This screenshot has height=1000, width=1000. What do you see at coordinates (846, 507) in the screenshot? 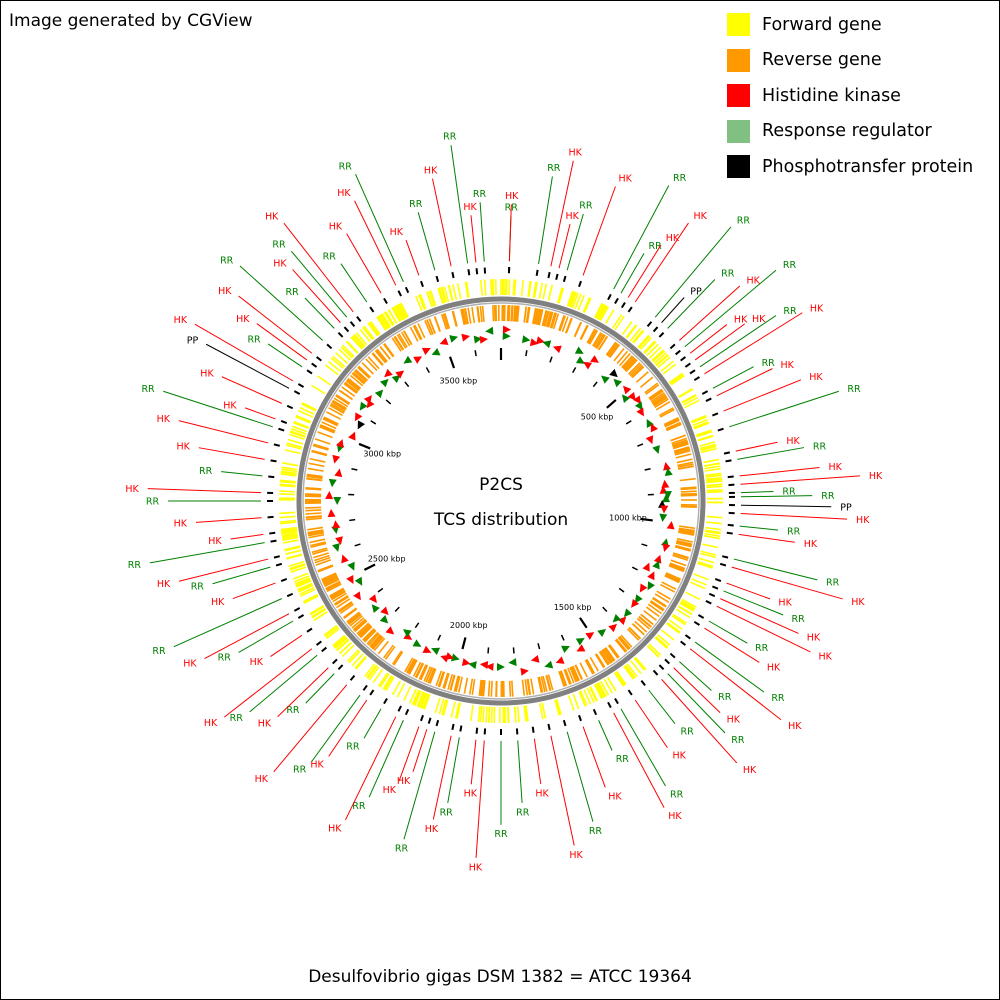
I see `feature-label: PP` at bounding box center [846, 507].